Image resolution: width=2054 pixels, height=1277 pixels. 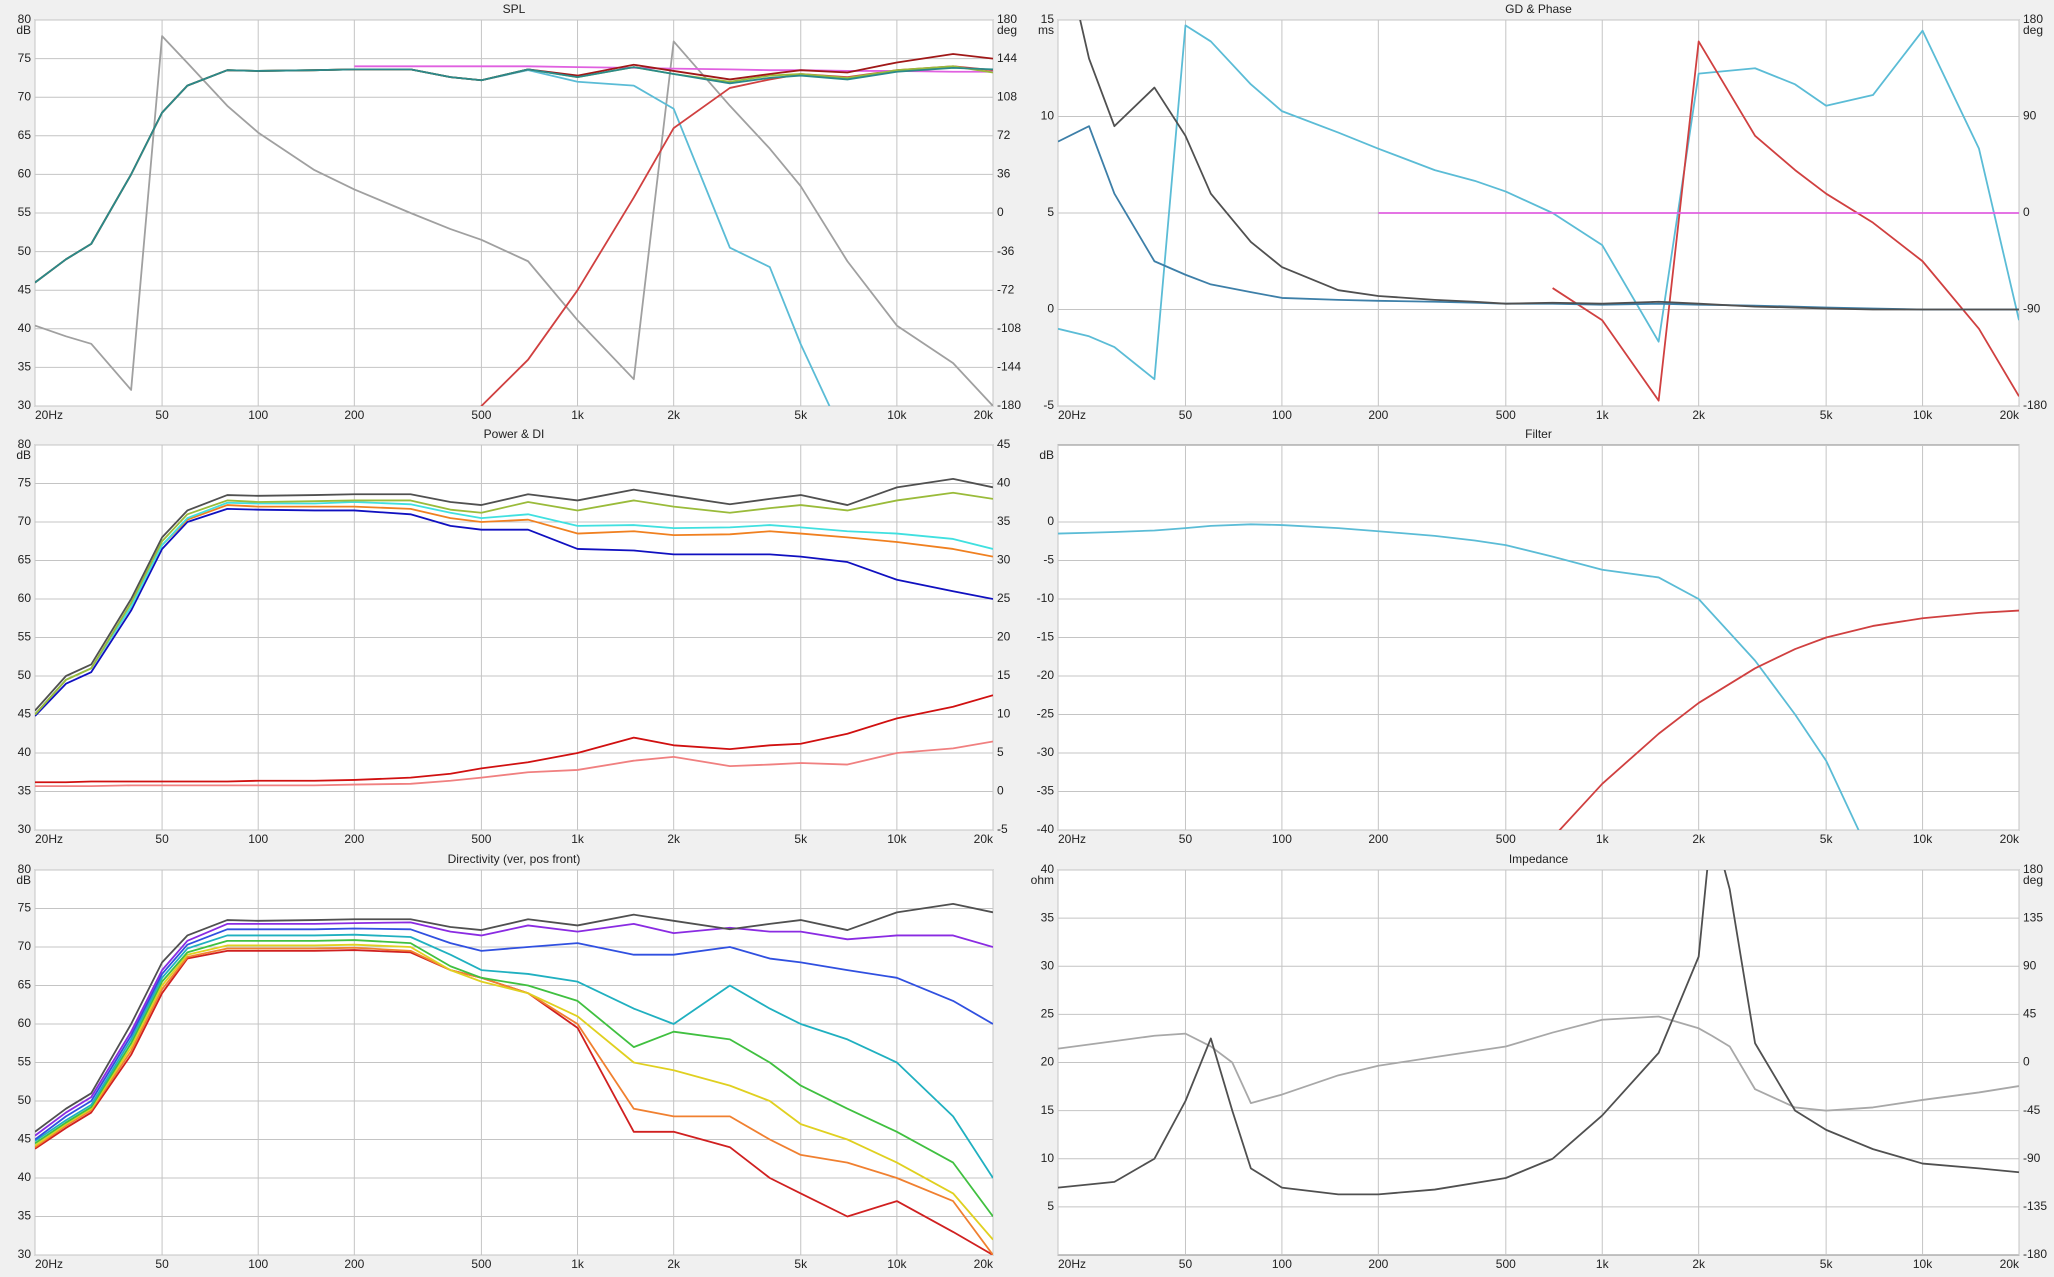 I want to click on y2-tick-label: 144, so click(x=1007, y=58).